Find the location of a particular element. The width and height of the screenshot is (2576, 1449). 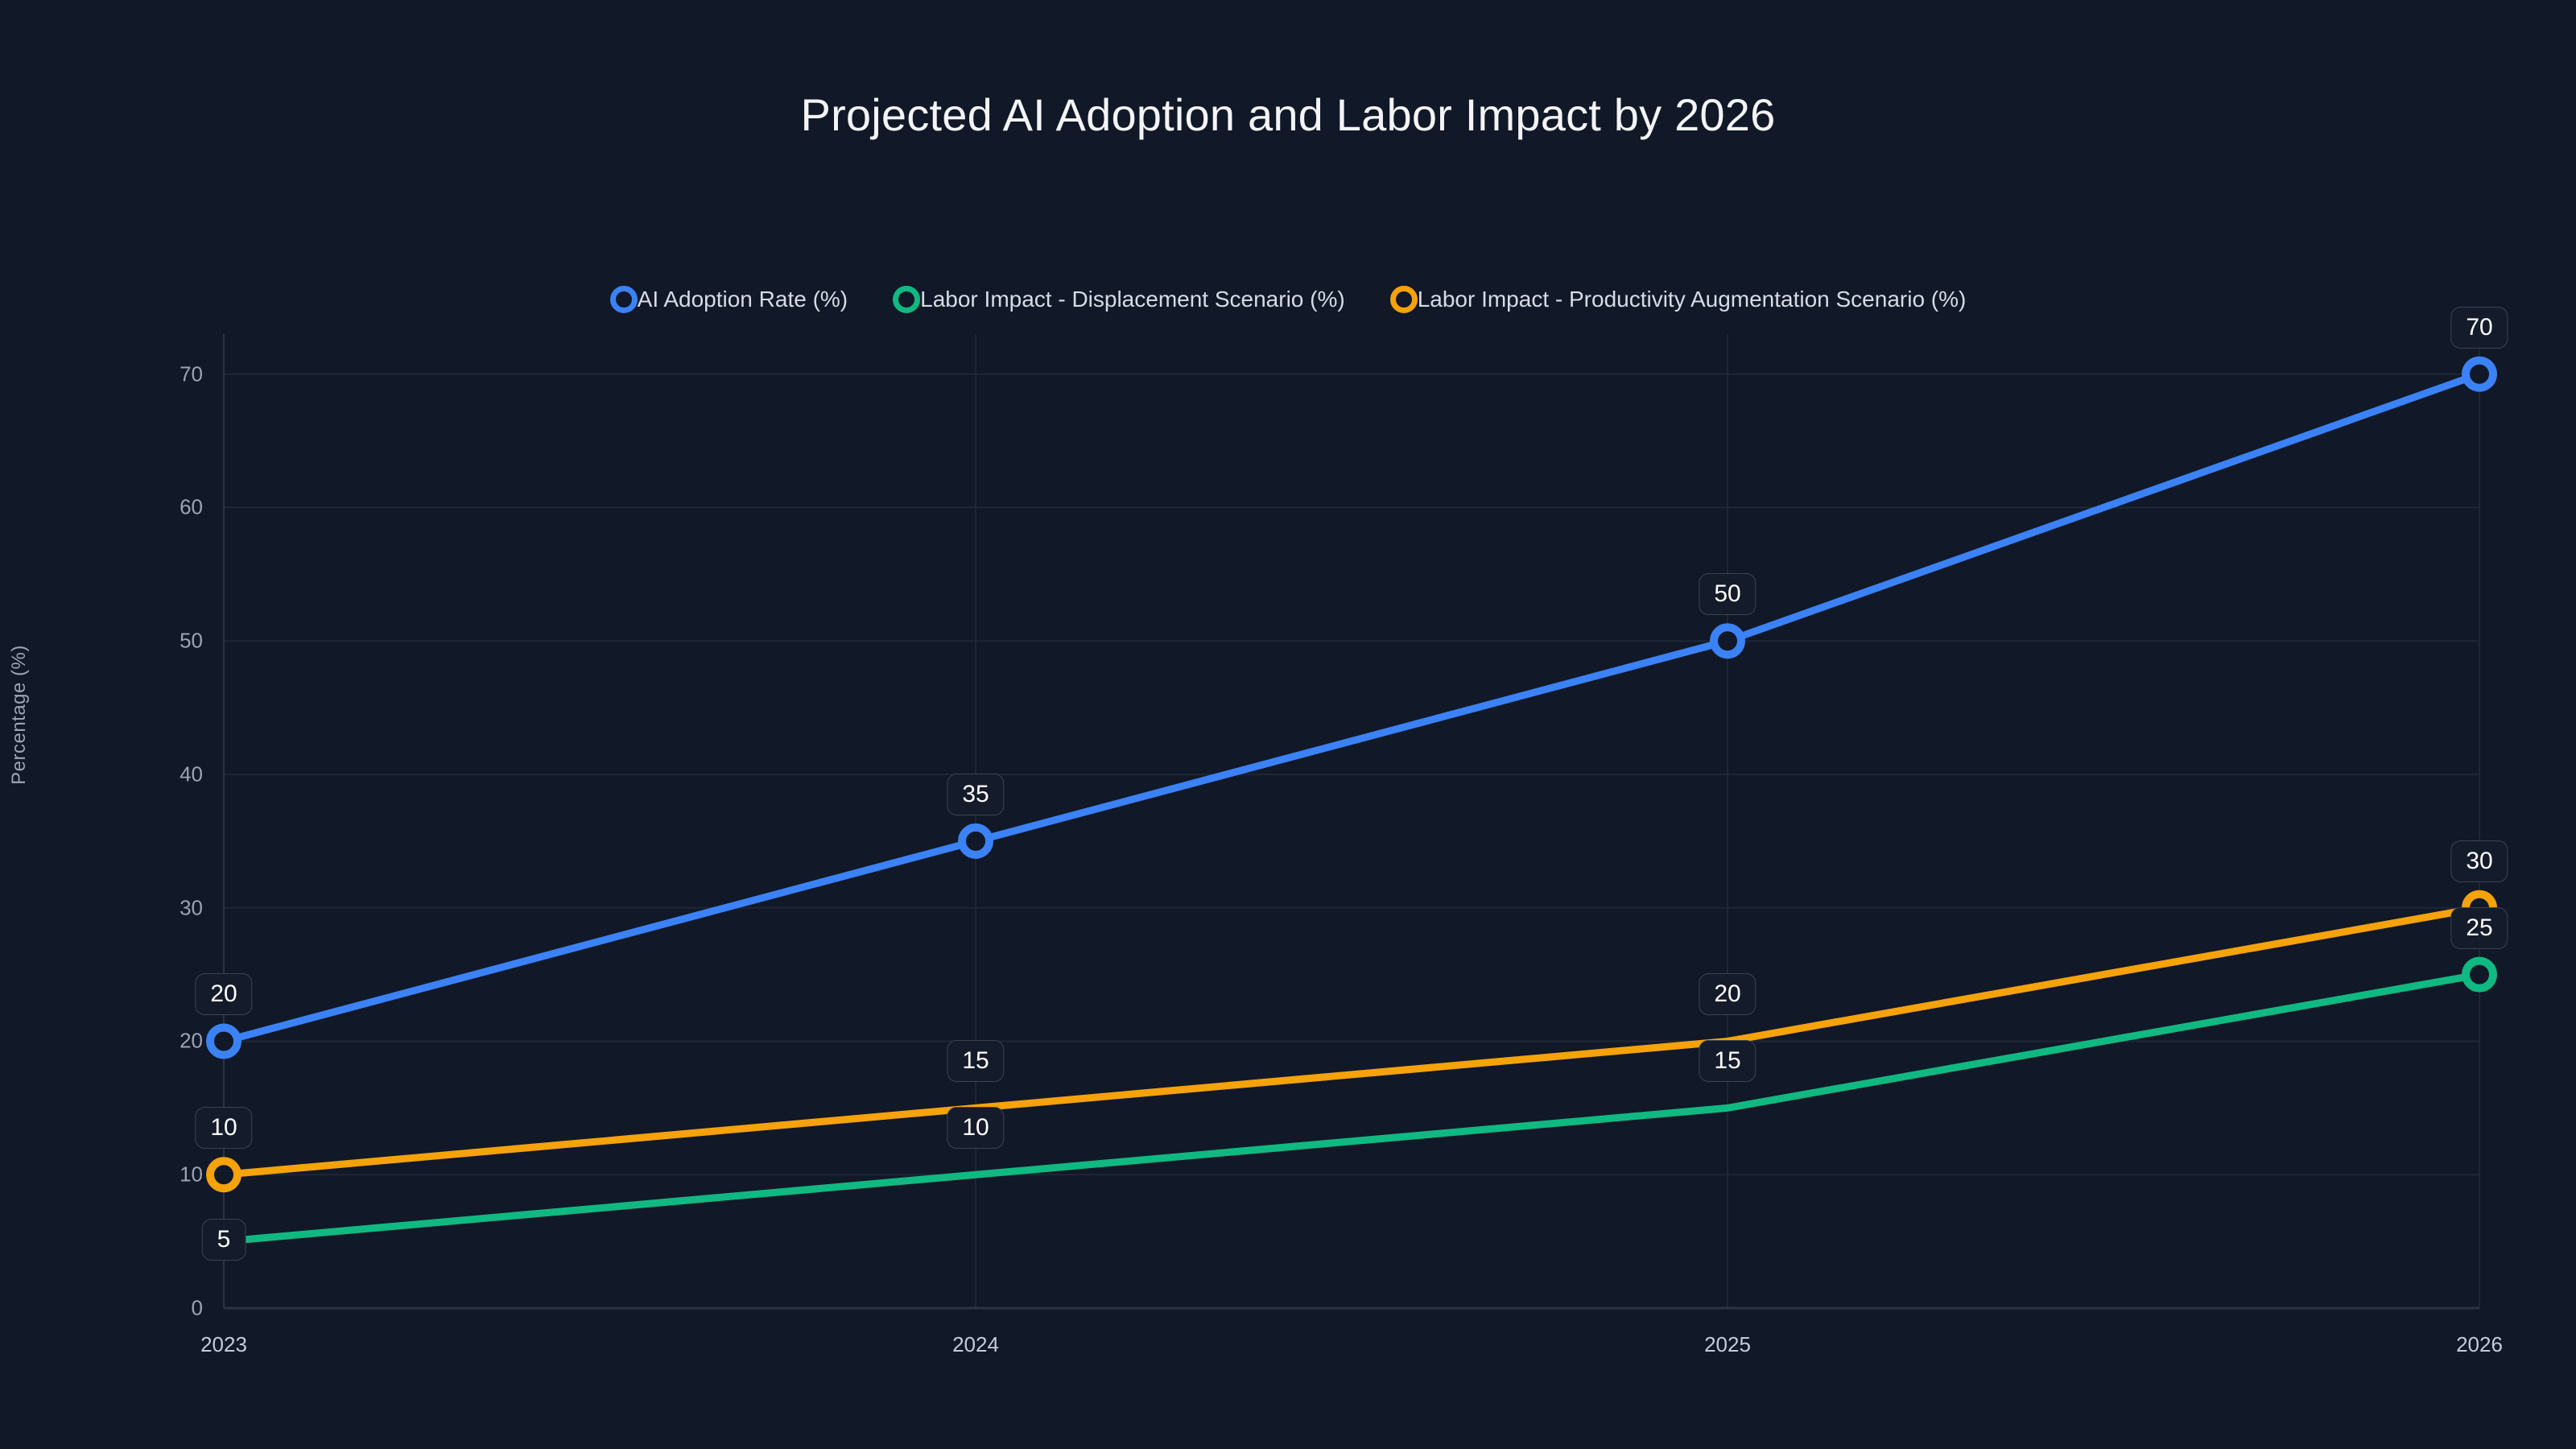

y-axis-tick-label: 50 is located at coordinates (191, 640).